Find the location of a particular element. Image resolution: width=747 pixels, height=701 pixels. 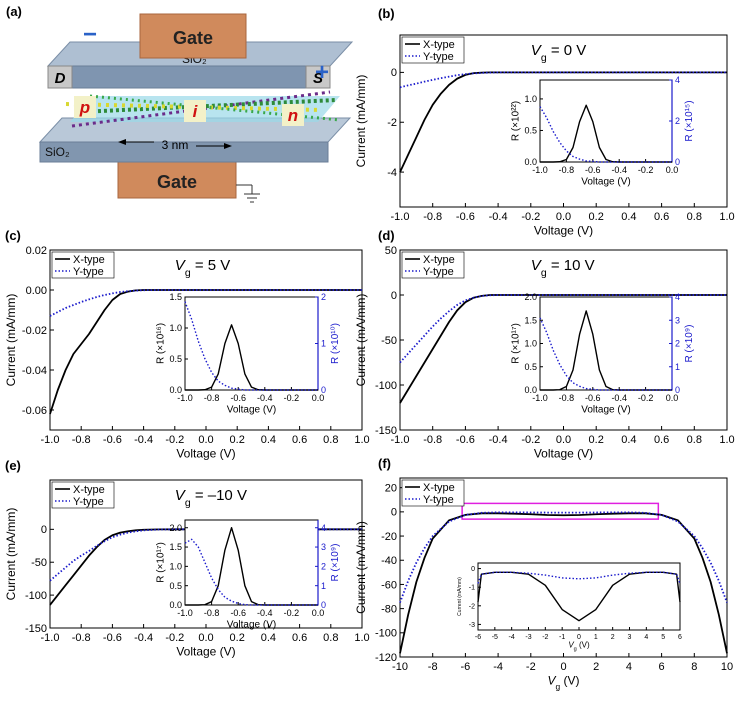

x-tick-label: 0 is located at coordinates (579, 637).